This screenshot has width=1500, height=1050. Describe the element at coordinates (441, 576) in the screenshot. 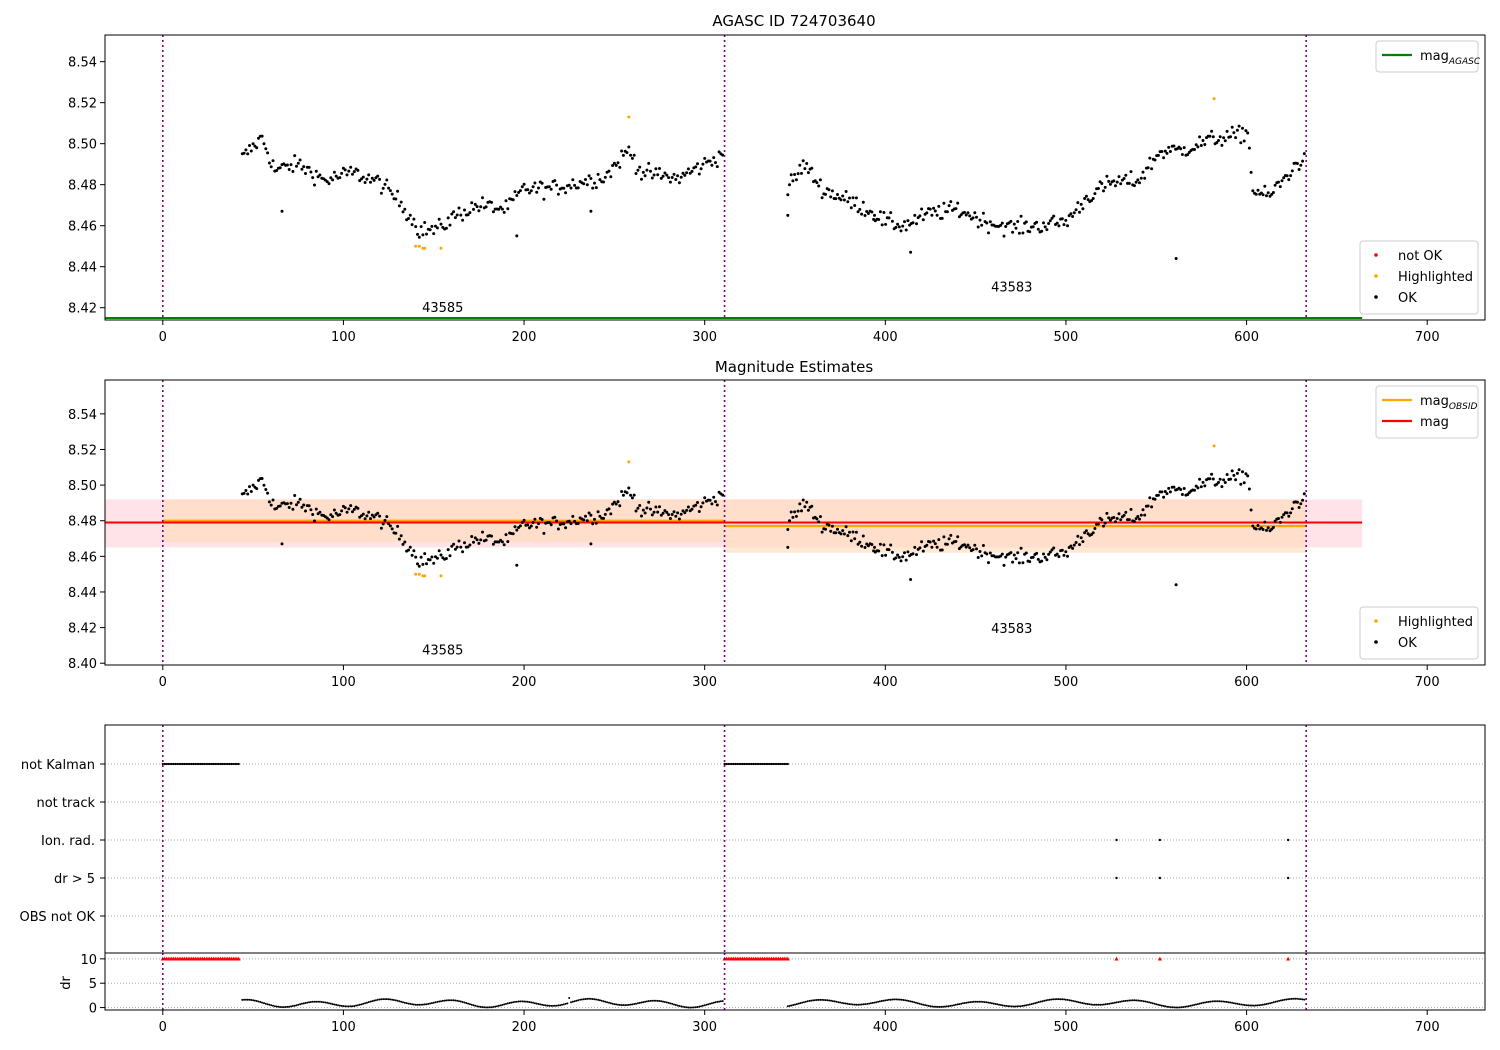

I see `highlighted-point` at that location.